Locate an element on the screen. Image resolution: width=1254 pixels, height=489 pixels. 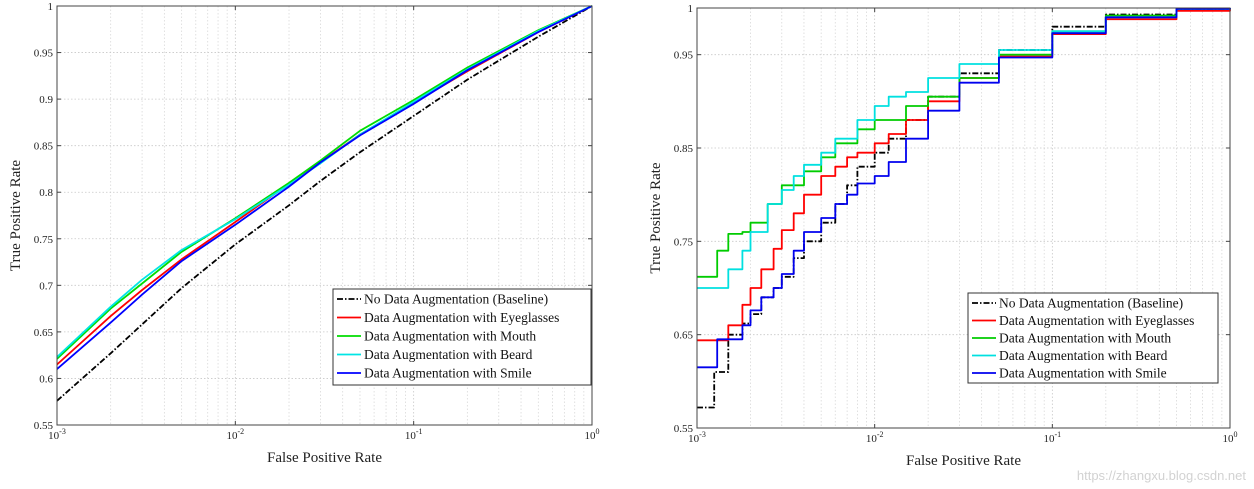
y-tick-label: 0.8 is located at coordinates (46, 193).